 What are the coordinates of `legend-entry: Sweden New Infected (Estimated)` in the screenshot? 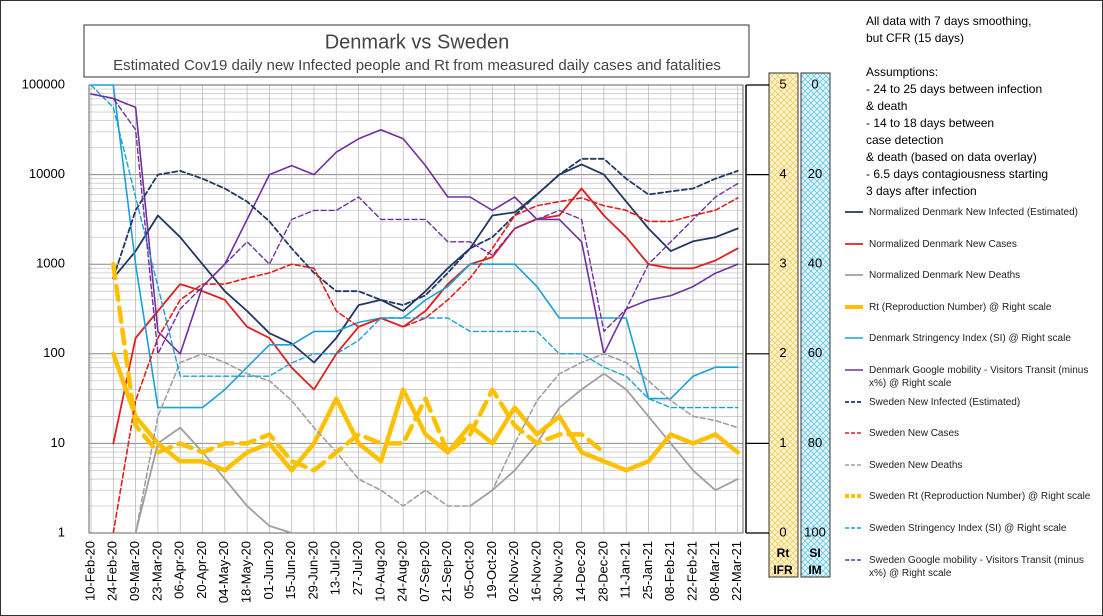 It's located at (931, 402).